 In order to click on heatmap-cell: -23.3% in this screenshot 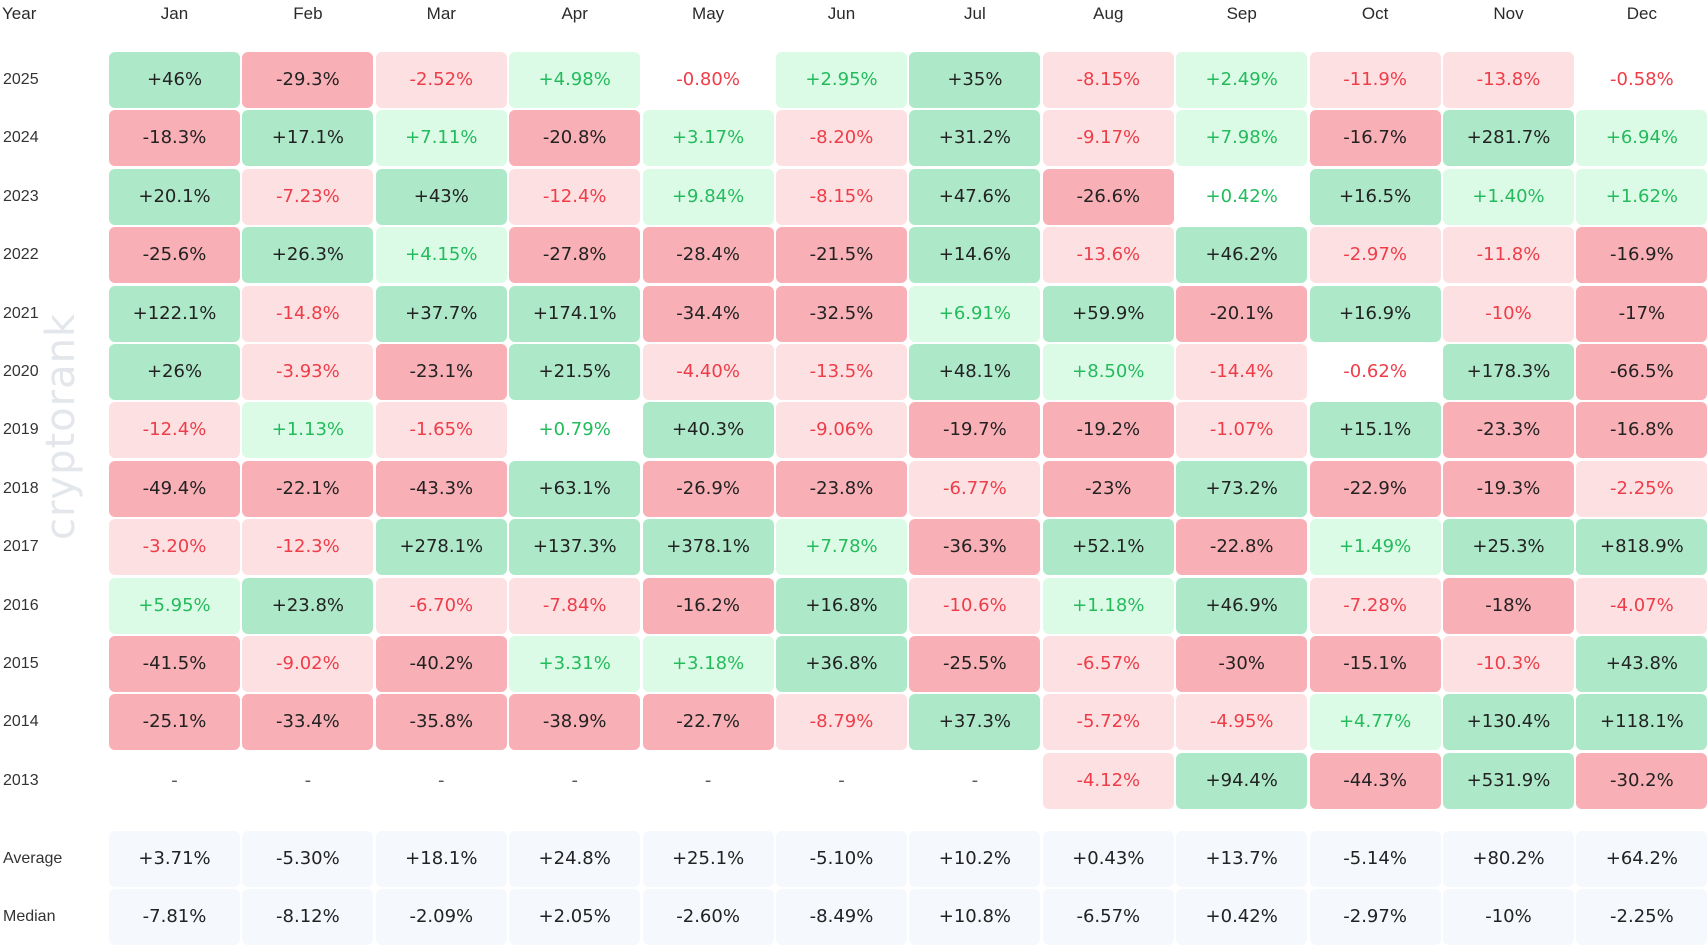, I will do `click(1508, 430)`.